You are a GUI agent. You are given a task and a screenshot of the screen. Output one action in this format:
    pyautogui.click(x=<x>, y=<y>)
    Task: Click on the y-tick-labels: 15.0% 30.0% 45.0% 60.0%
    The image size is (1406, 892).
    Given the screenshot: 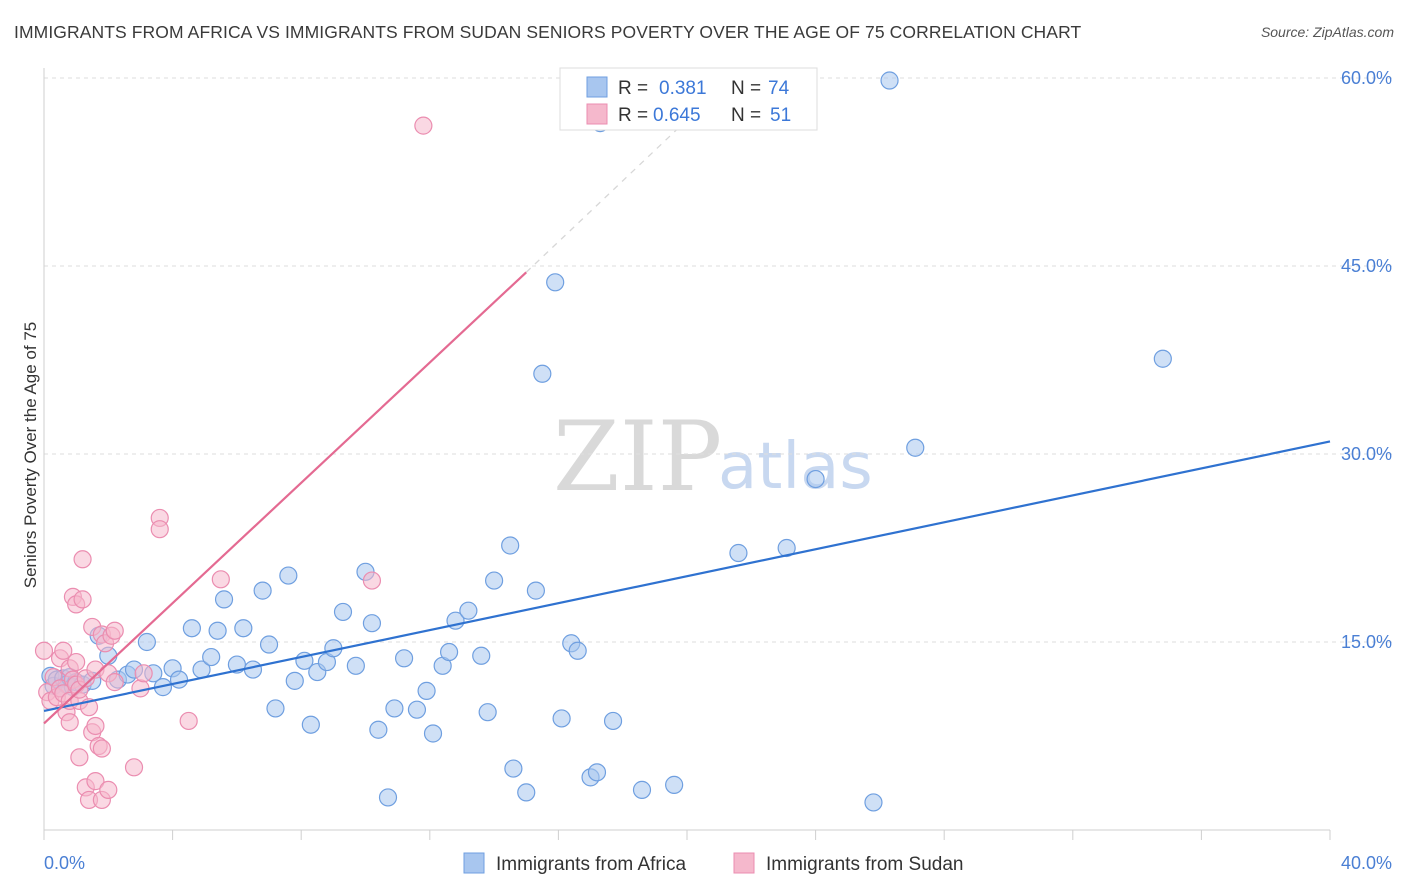 What is the action you would take?
    pyautogui.click(x=1366, y=360)
    